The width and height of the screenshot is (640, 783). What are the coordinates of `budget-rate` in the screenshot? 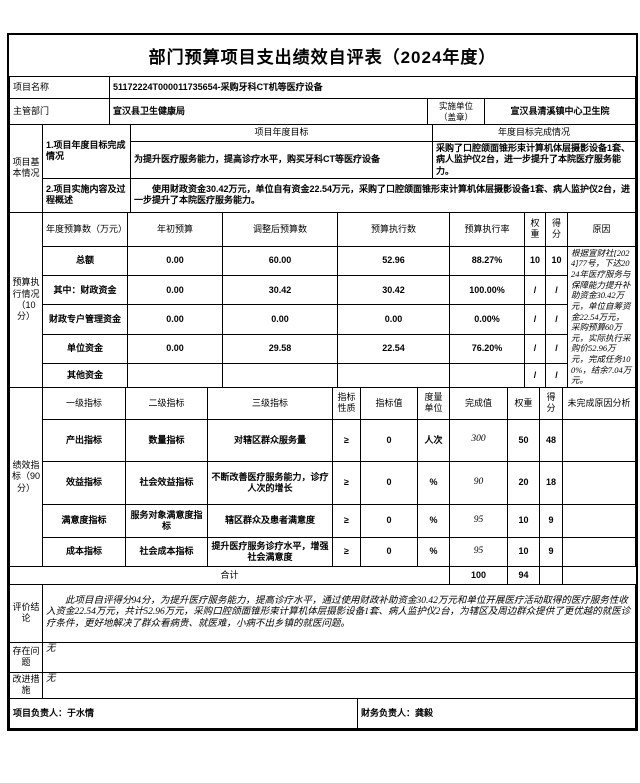 It's located at (487, 375).